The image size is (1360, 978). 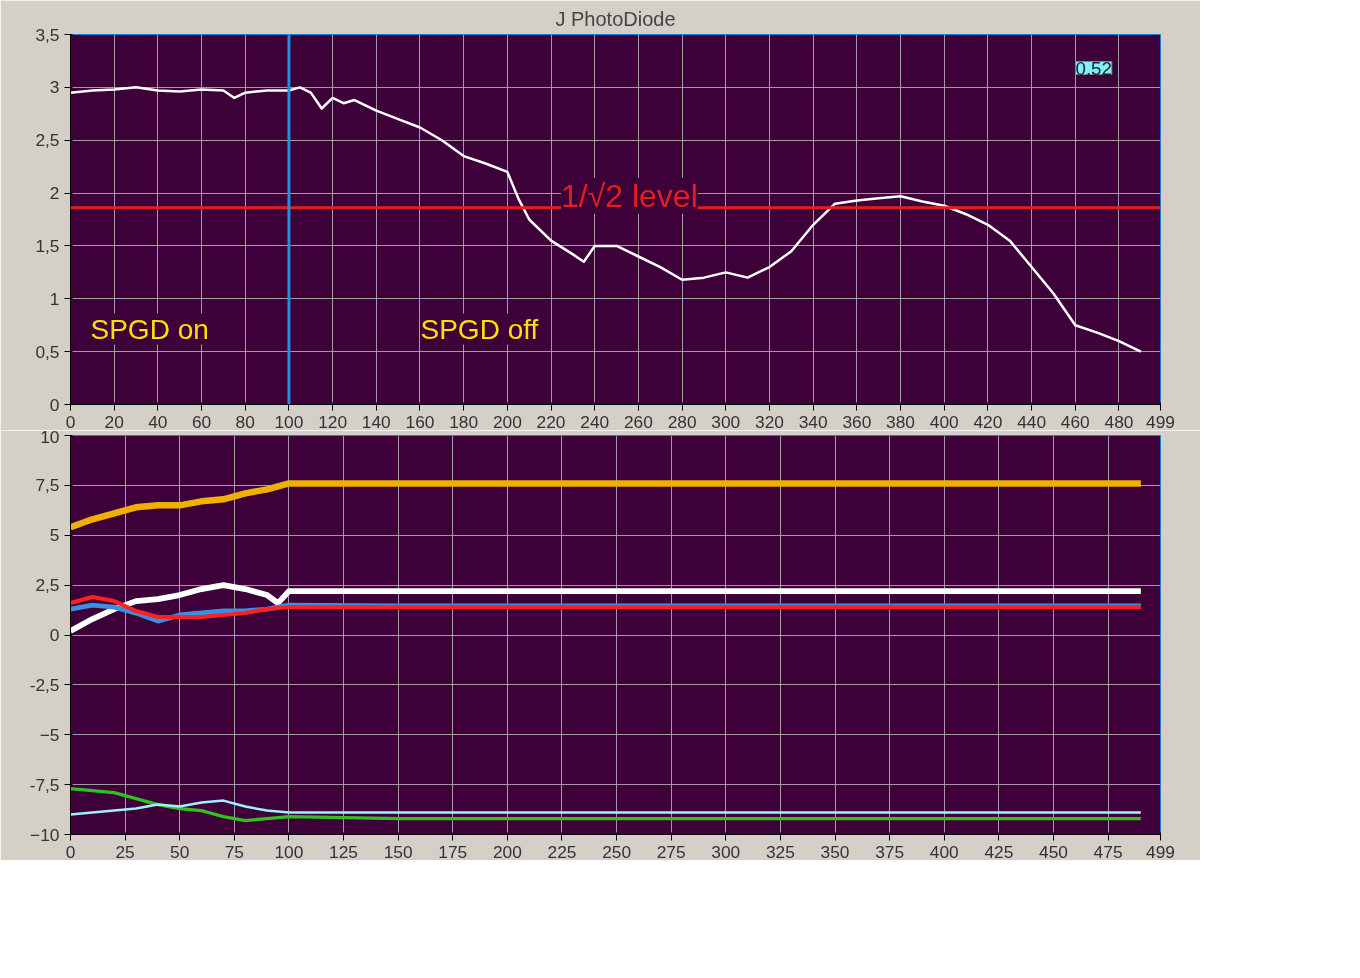 I want to click on x-tick-label: 20, so click(x=114, y=421).